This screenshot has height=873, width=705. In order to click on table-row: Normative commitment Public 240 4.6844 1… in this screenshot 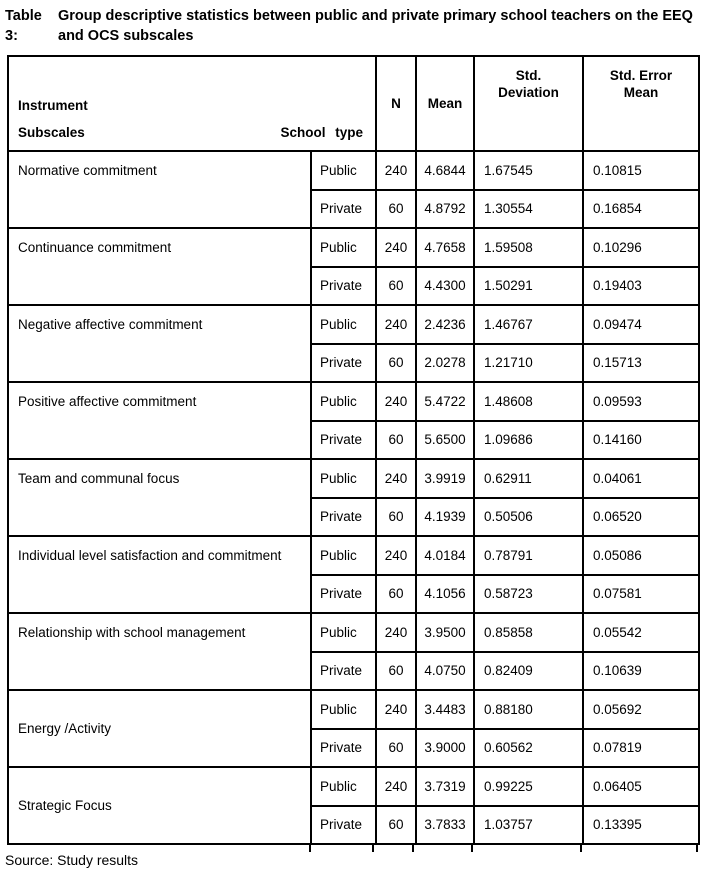, I will do `click(353, 189)`.